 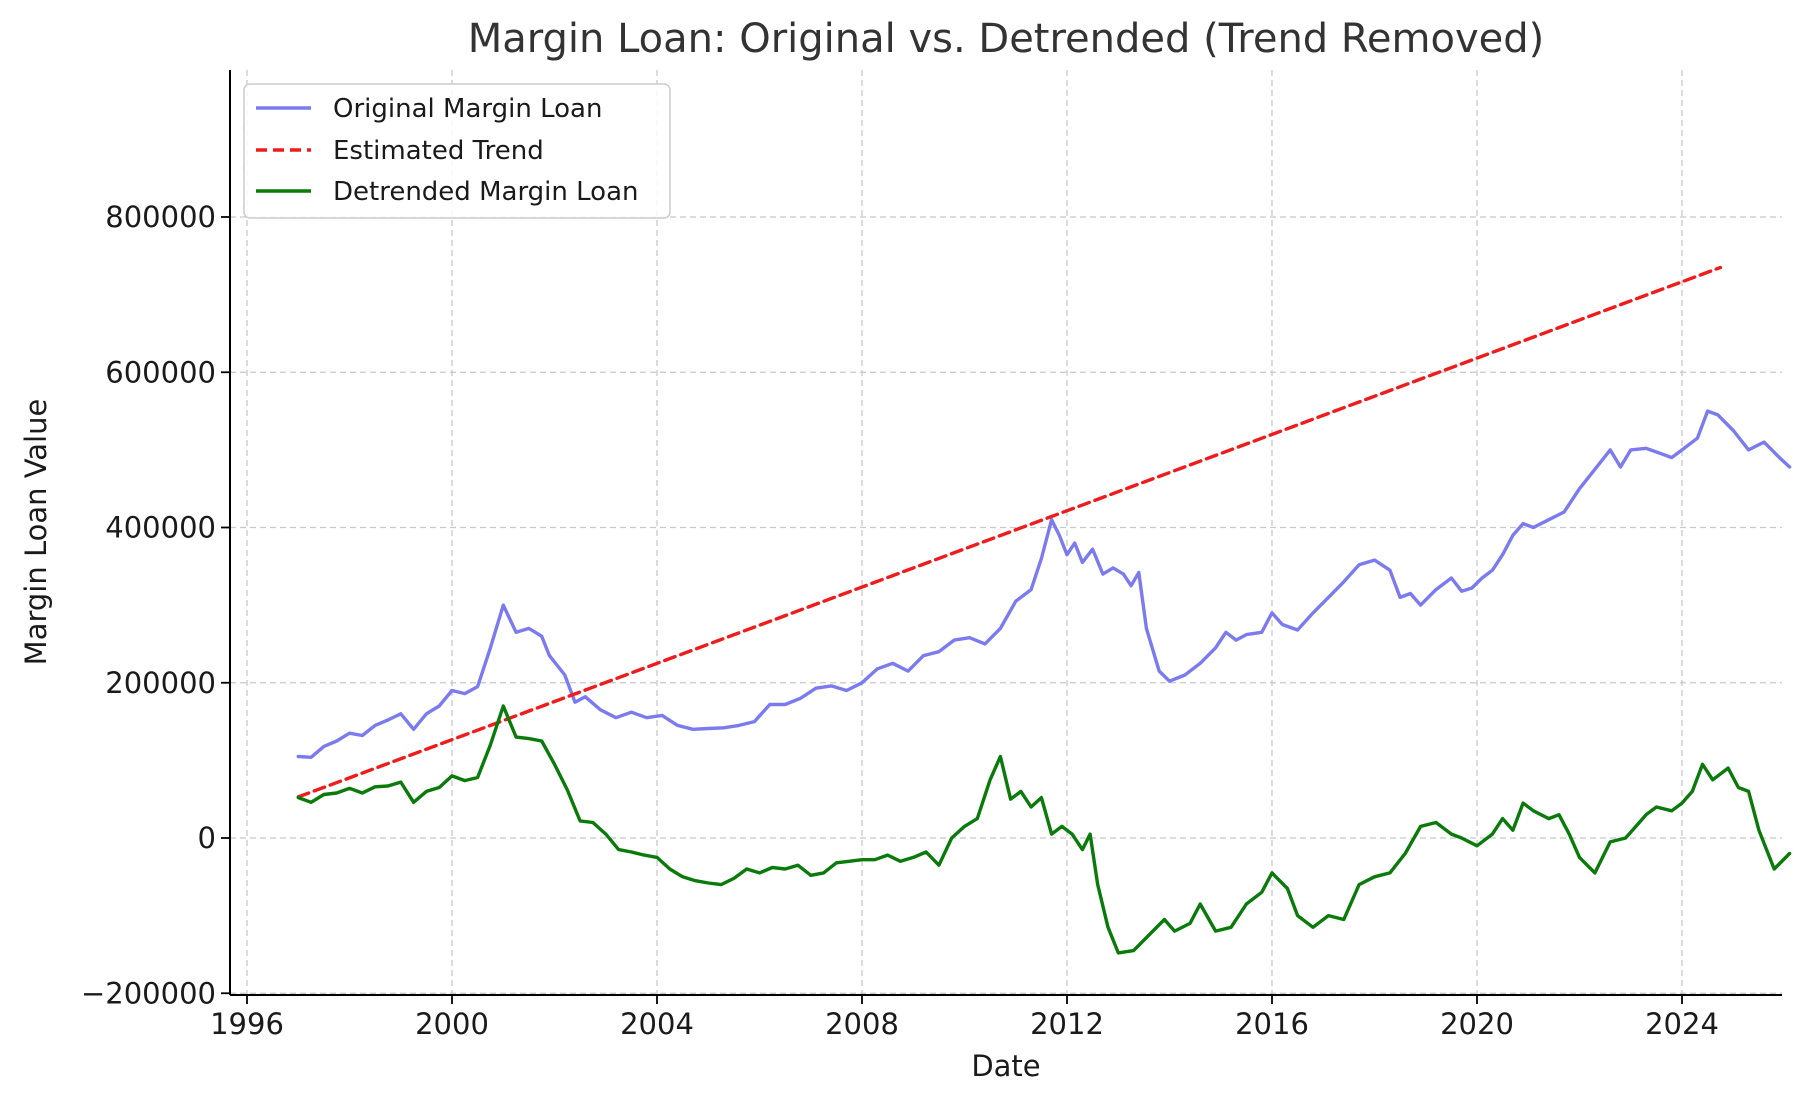 What do you see at coordinates (155, 605) in the screenshot?
I see `y-tick-layer: −200000 0 200000 400000 600000 800000` at bounding box center [155, 605].